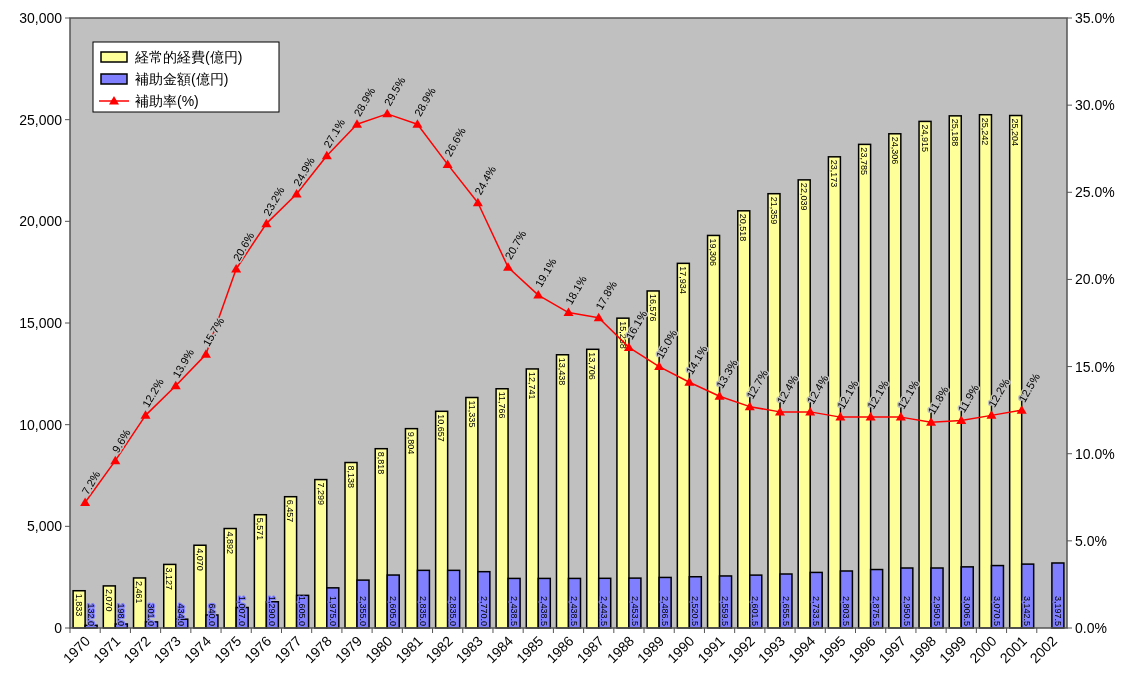  What do you see at coordinates (1027, 610) in the screenshot?
I see `data-label: 3,142.5` at bounding box center [1027, 610].